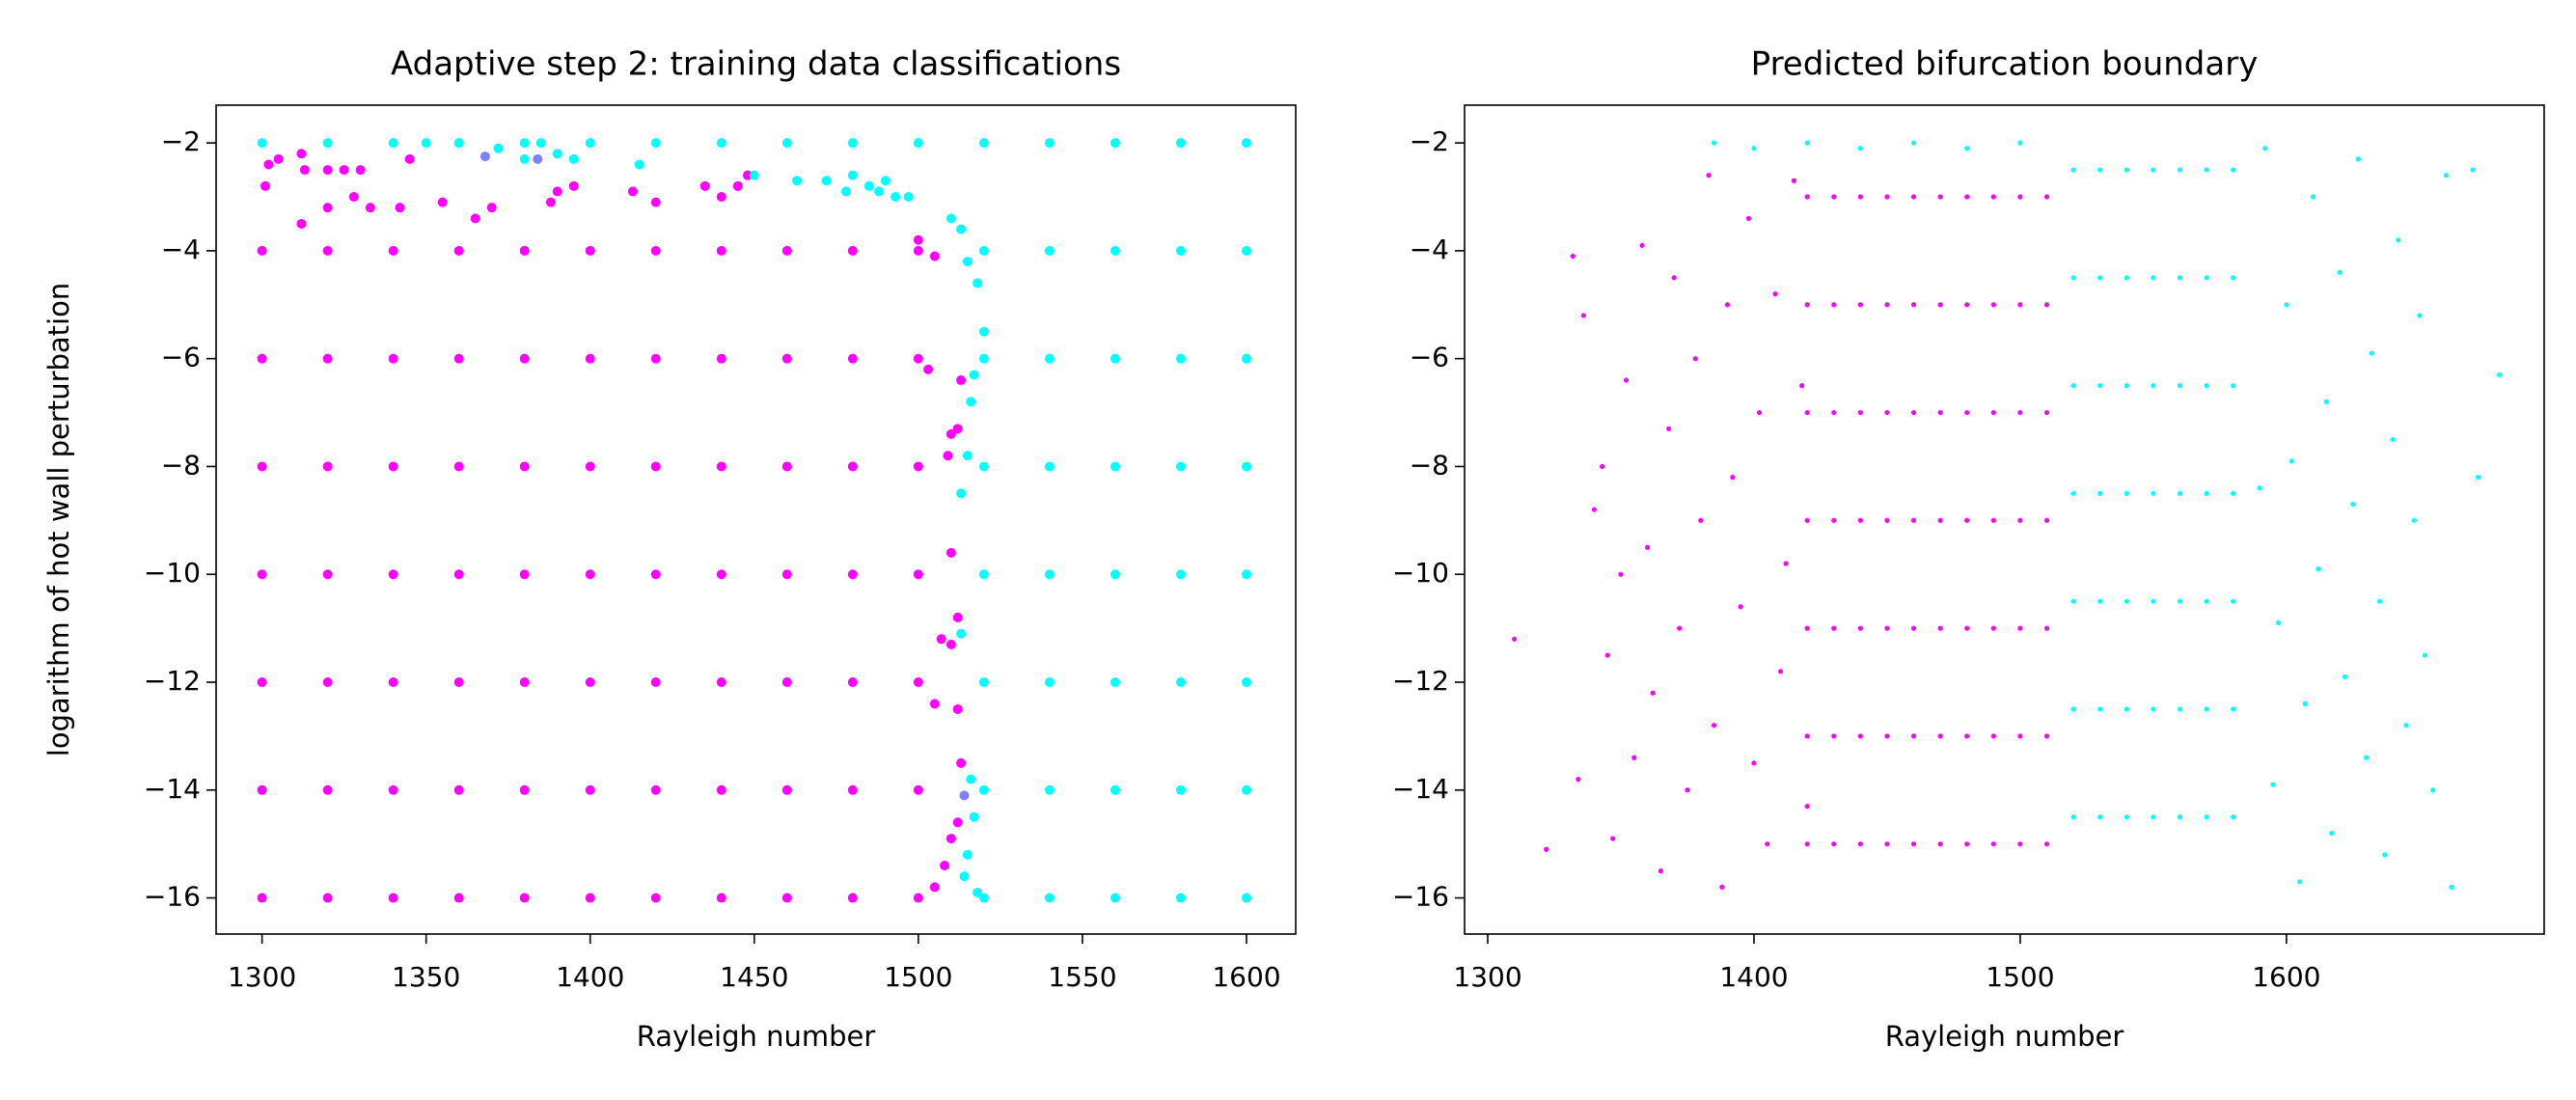 Image resolution: width=2576 pixels, height=1100 pixels. What do you see at coordinates (172, 789) in the screenshot?
I see `y-tick-label: −14` at bounding box center [172, 789].